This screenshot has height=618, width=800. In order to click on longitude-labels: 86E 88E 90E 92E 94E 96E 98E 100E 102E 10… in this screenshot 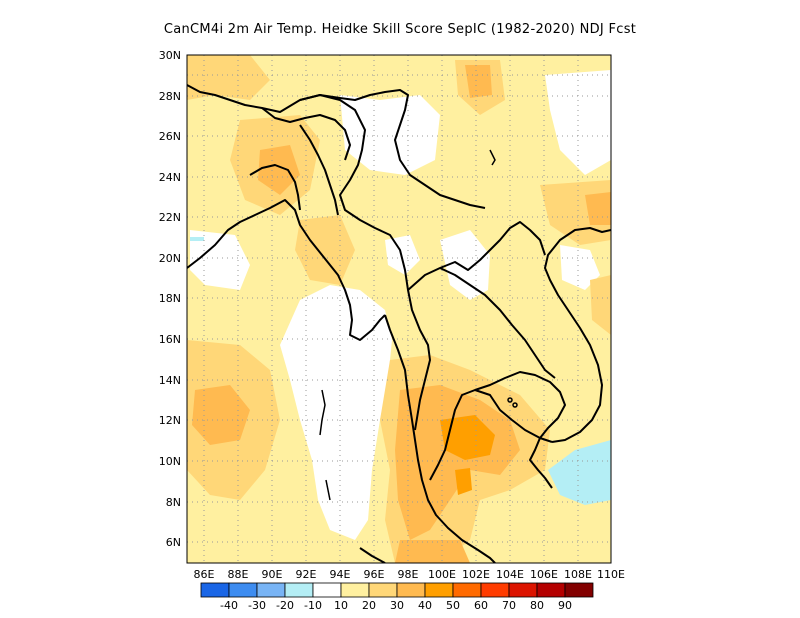, I will do `click(409, 574)`.